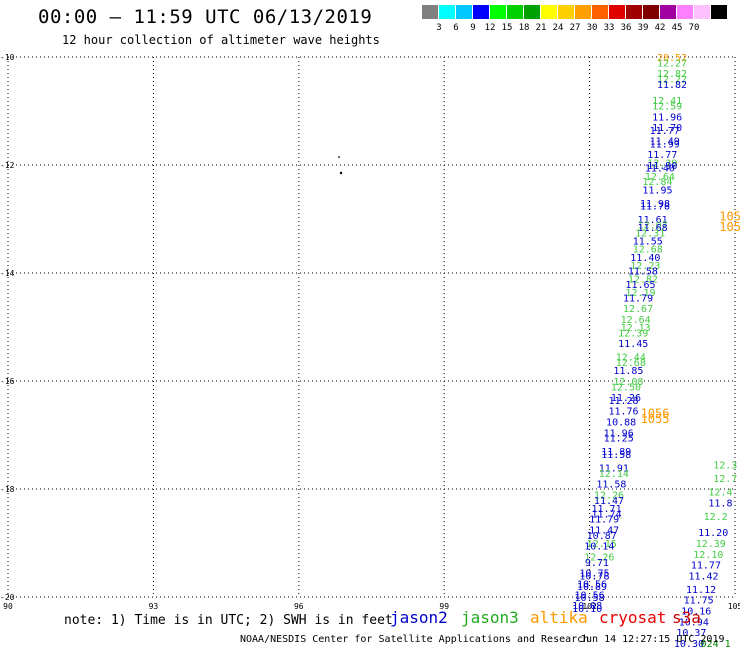 This screenshot has height=650, width=740. What do you see at coordinates (636, 328) in the screenshot?
I see `swh-value-label: 12.13` at bounding box center [636, 328].